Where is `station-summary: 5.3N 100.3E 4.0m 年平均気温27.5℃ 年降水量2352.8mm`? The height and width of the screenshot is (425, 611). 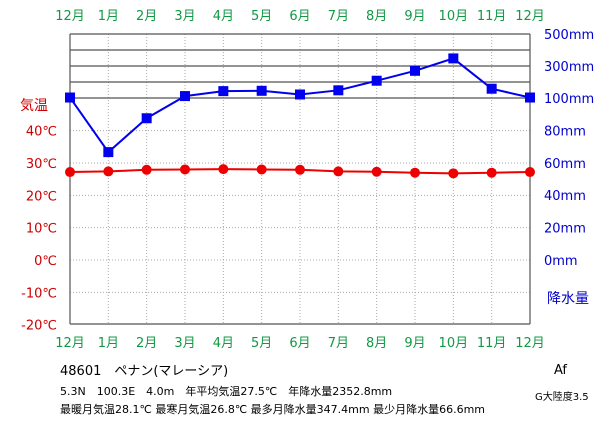
station-summary: 5.3N 100.3E 4.0m 年平均気温27.5℃ 年降水量2352.8mm is located at coordinates (226, 391).